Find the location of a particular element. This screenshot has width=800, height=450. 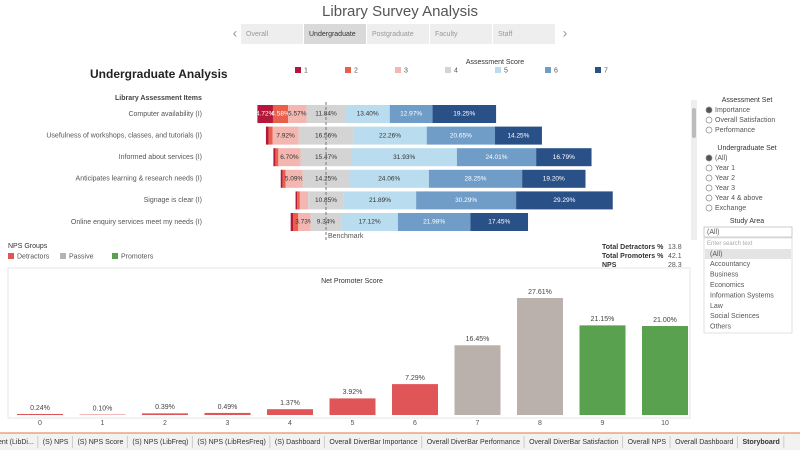

radio-label: Year 1 is located at coordinates (725, 168).